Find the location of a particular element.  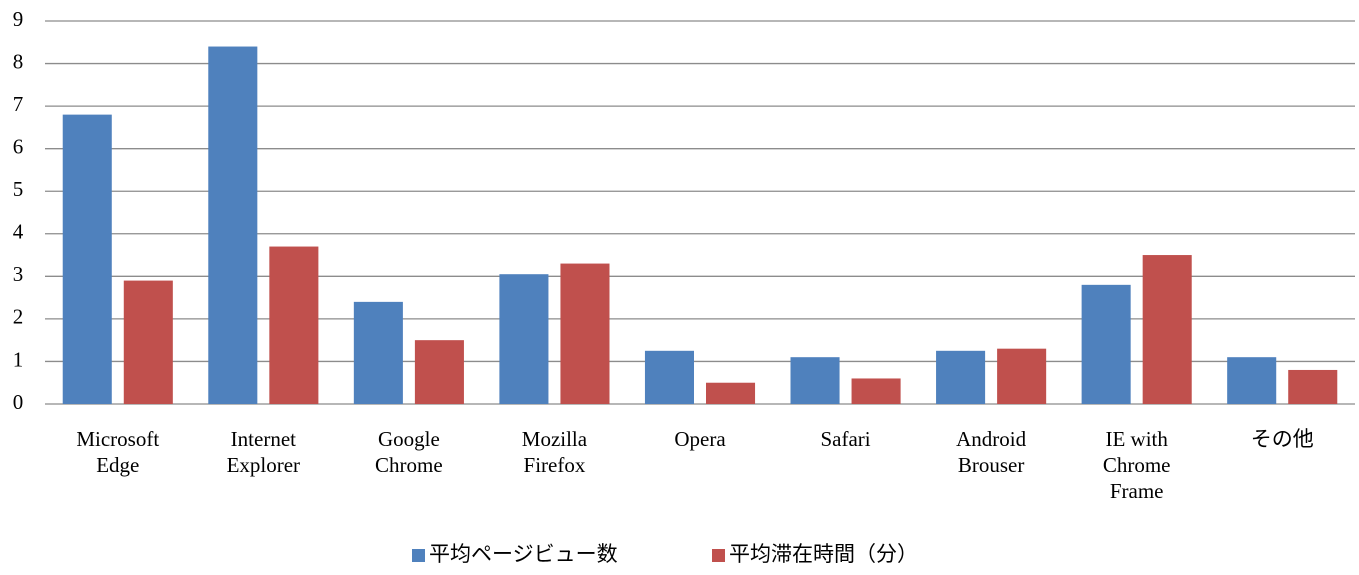

x-tick-label: IE with Chrome Frame is located at coordinates (1137, 465).